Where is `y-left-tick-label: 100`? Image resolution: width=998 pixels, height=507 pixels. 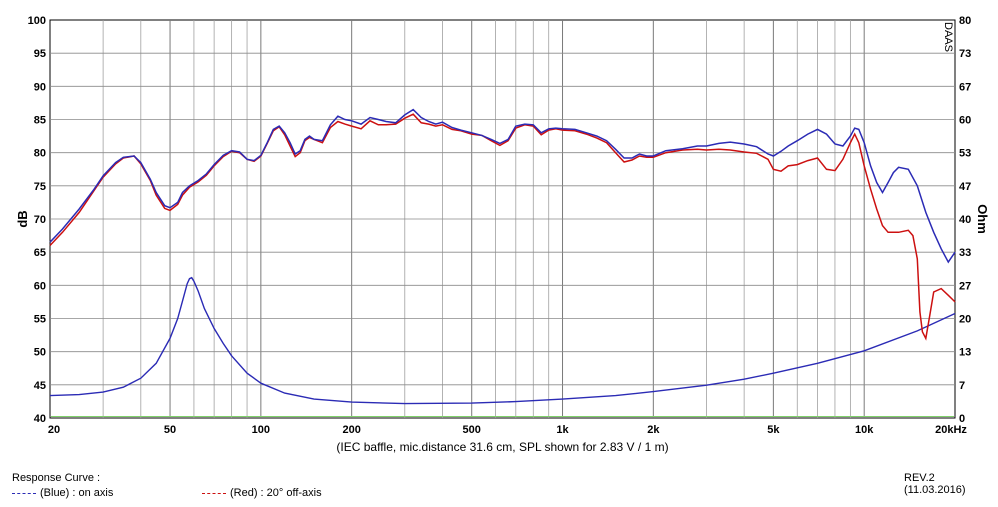 y-left-tick-label: 100 is located at coordinates (37, 21).